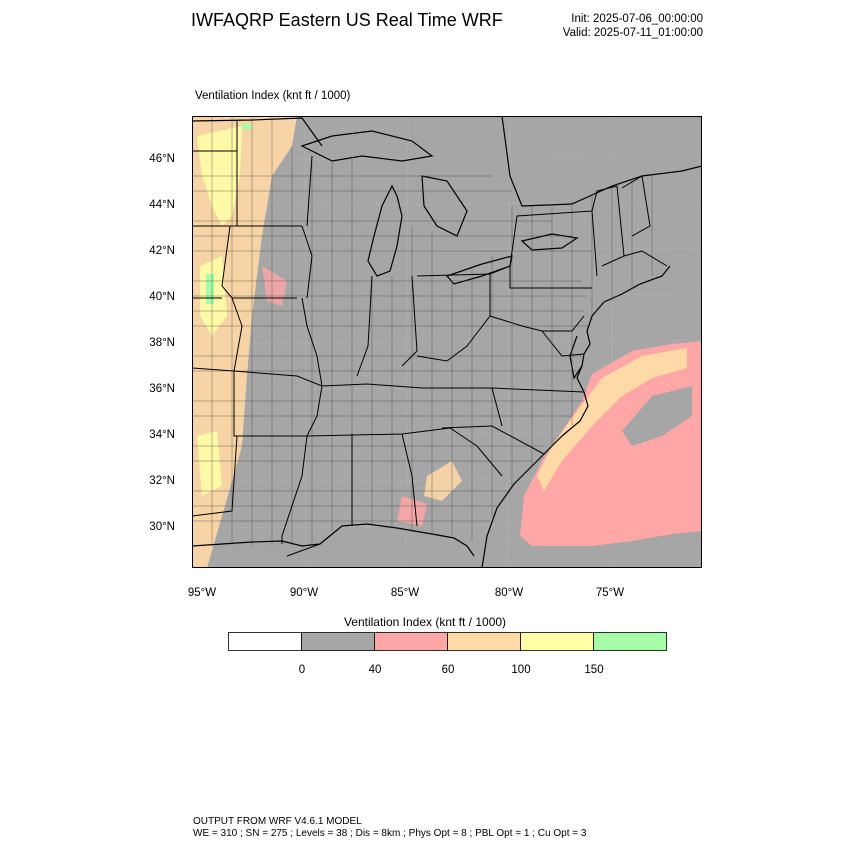 The image size is (850, 850). What do you see at coordinates (632, 33) in the screenshot?
I see `valid-time: Valid: 2025-07-11_01:00:00` at bounding box center [632, 33].